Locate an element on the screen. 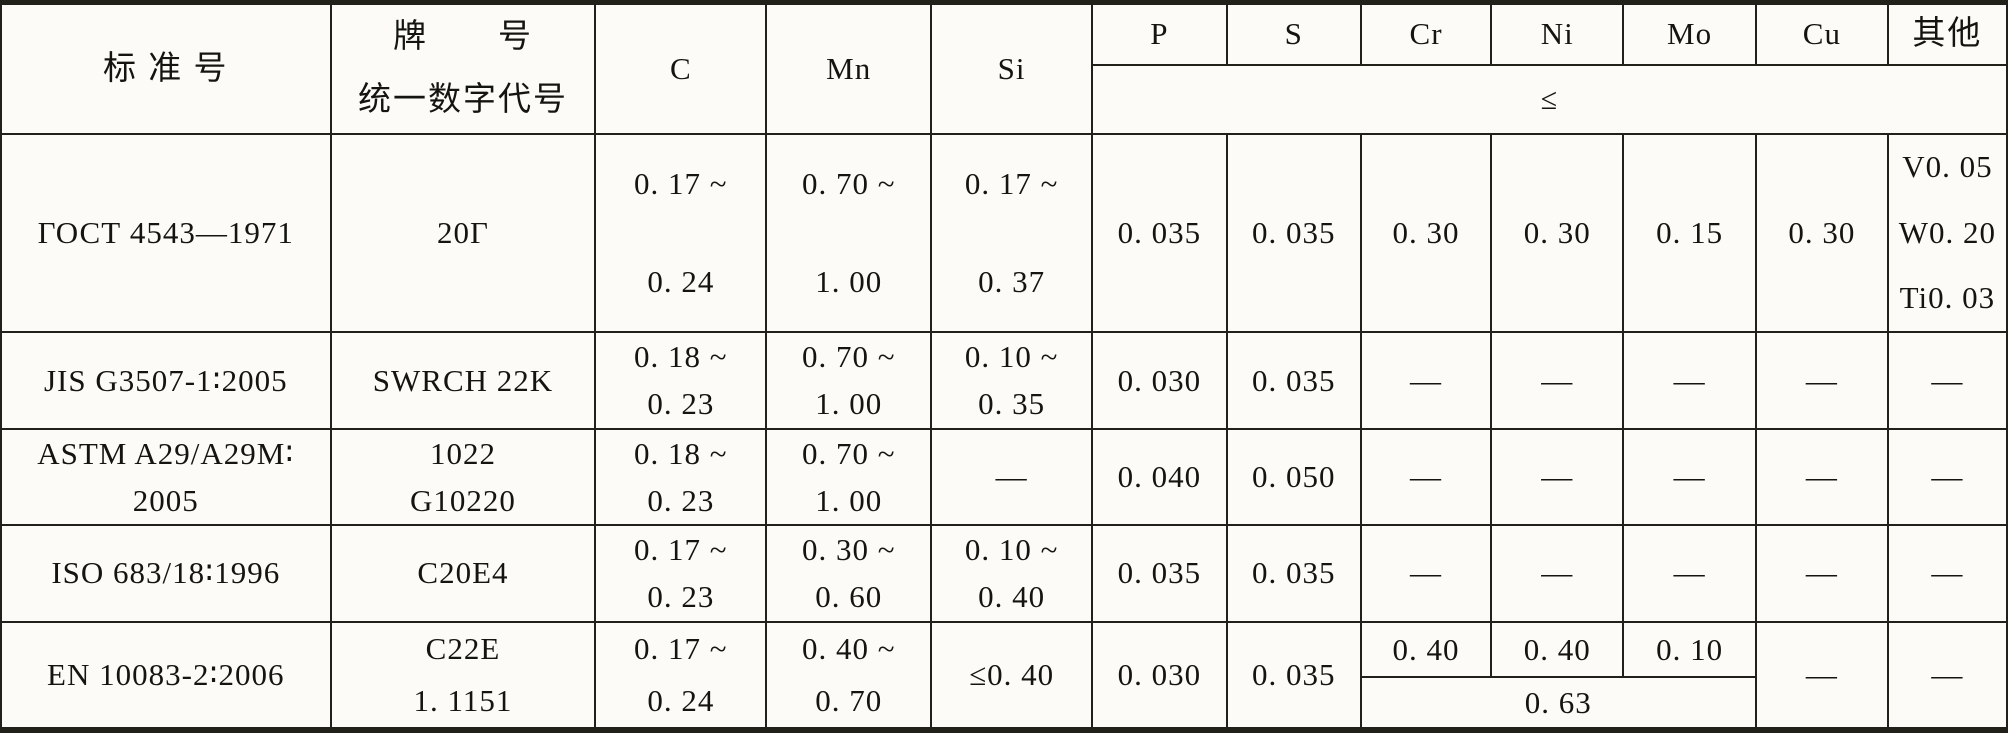  header-element-c: C is located at coordinates (681, 68).